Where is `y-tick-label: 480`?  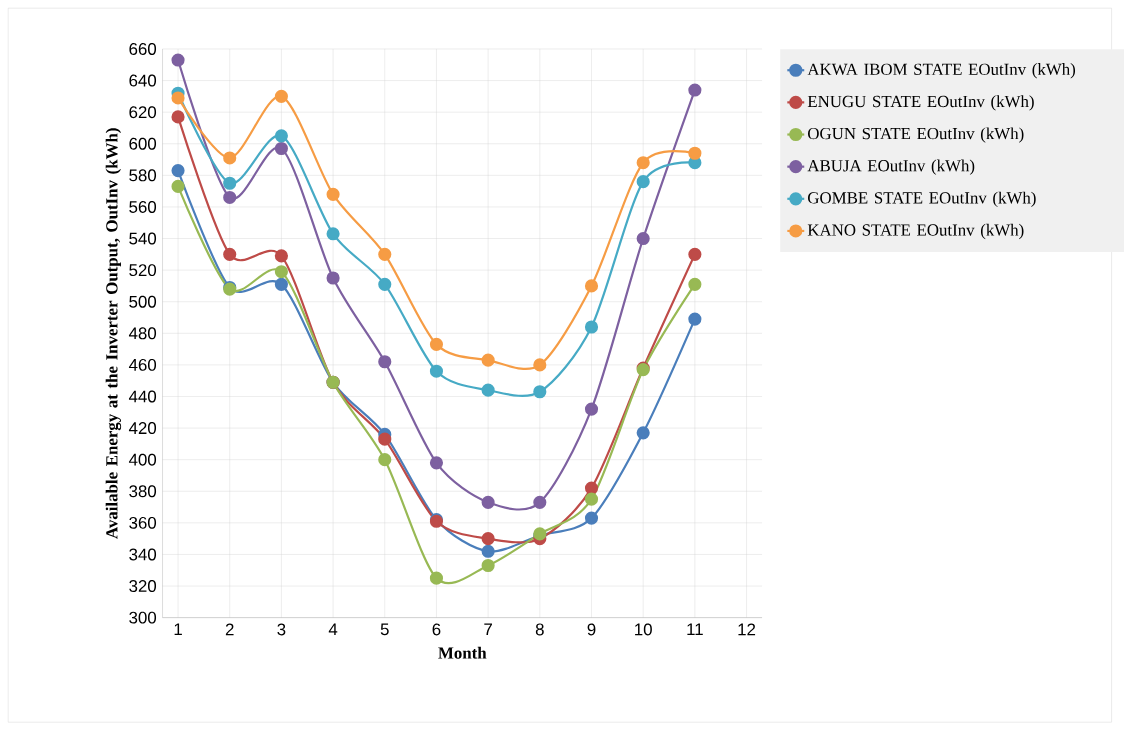 y-tick-label: 480 is located at coordinates (142, 333).